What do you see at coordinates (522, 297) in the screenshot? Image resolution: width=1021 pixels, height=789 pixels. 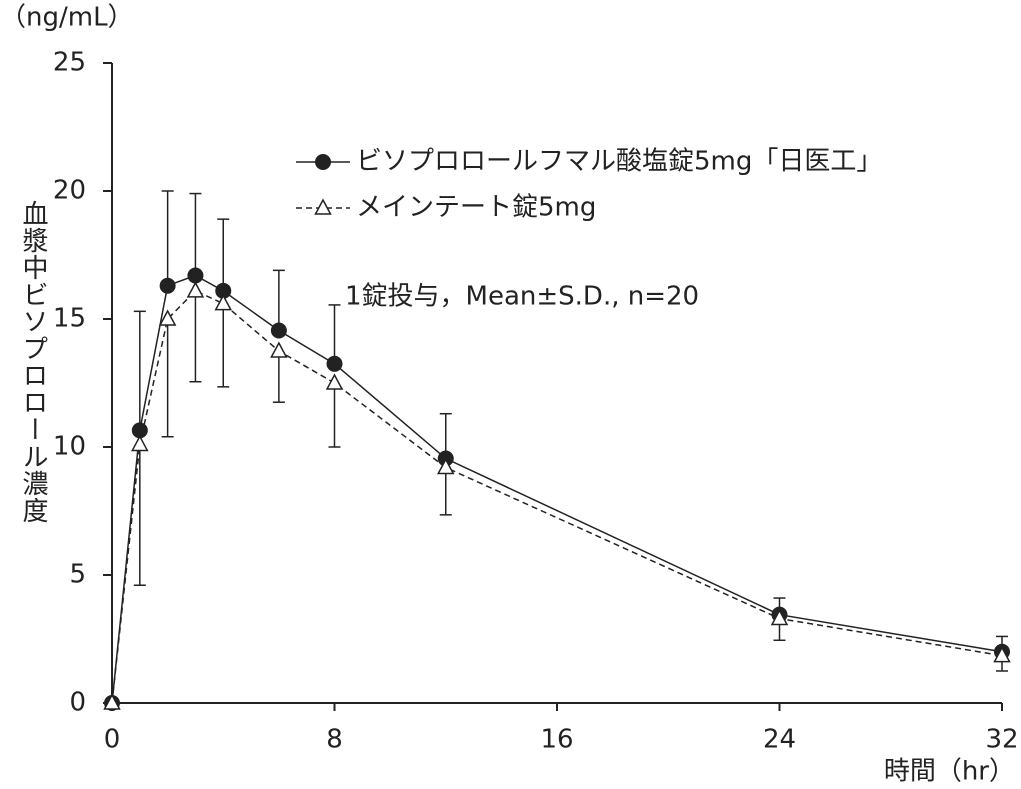 I see `annotation: 1錠投与，Mean±S.D., n=20` at bounding box center [522, 297].